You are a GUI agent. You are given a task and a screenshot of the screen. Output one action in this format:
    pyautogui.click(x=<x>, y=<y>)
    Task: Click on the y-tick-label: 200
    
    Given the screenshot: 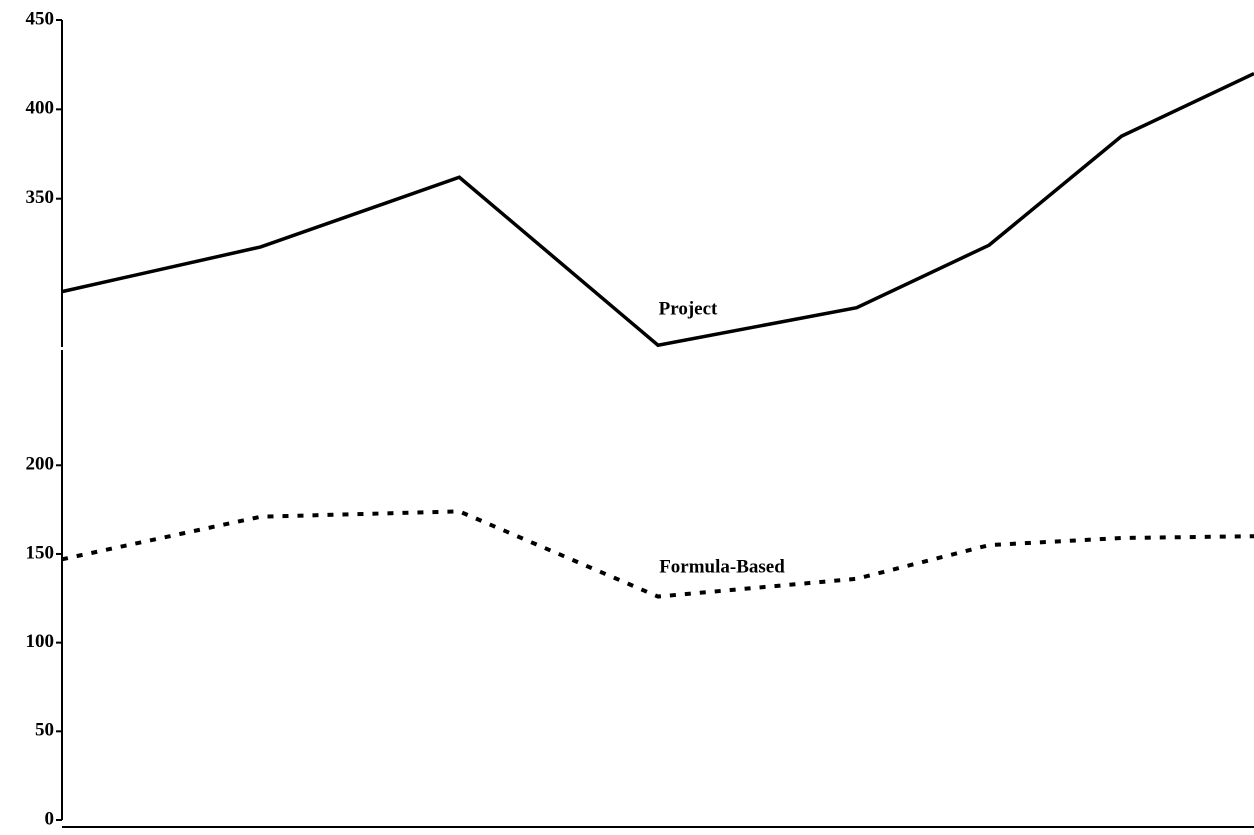 What is the action you would take?
    pyautogui.click(x=40, y=464)
    